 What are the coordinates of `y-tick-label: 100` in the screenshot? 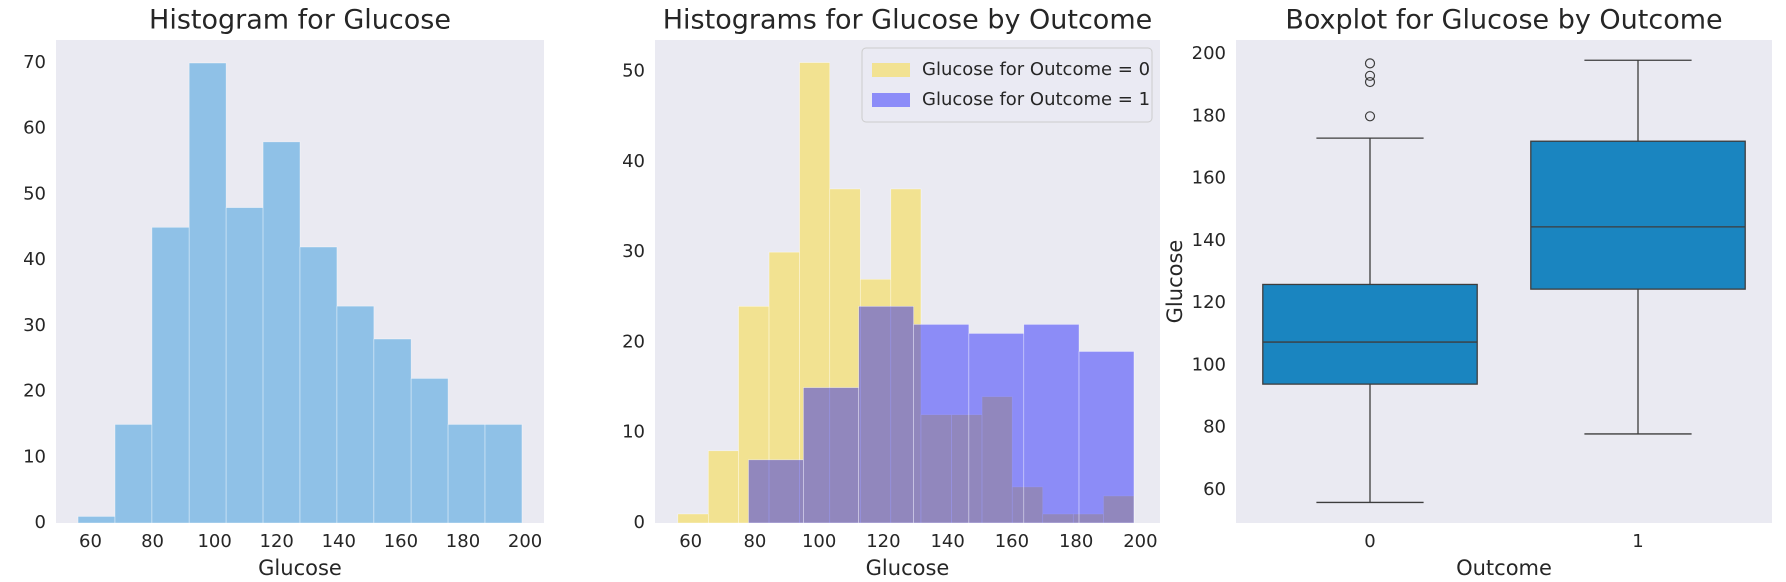 It's located at (1209, 364).